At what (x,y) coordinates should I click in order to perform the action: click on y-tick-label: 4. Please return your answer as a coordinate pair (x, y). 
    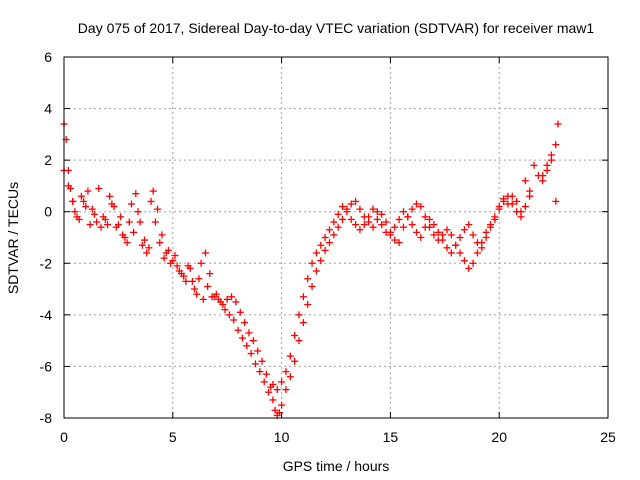
    Looking at the image, I should click on (48, 109).